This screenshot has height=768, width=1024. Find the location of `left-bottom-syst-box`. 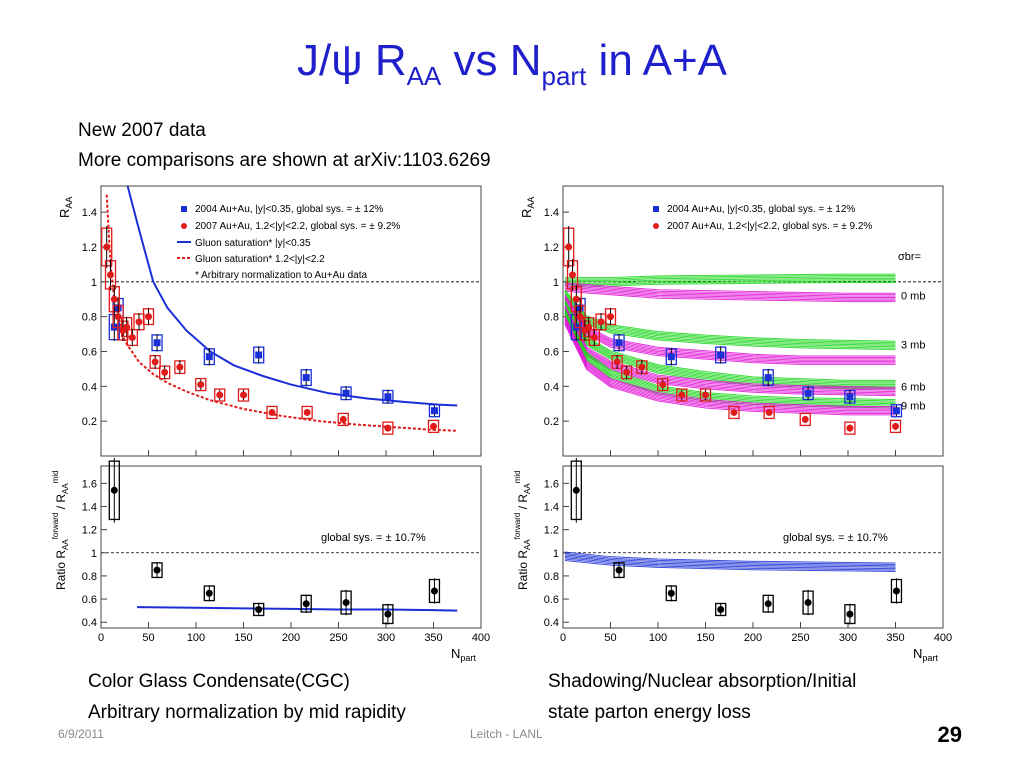

left-bottom-syst-box is located at coordinates (259, 609).